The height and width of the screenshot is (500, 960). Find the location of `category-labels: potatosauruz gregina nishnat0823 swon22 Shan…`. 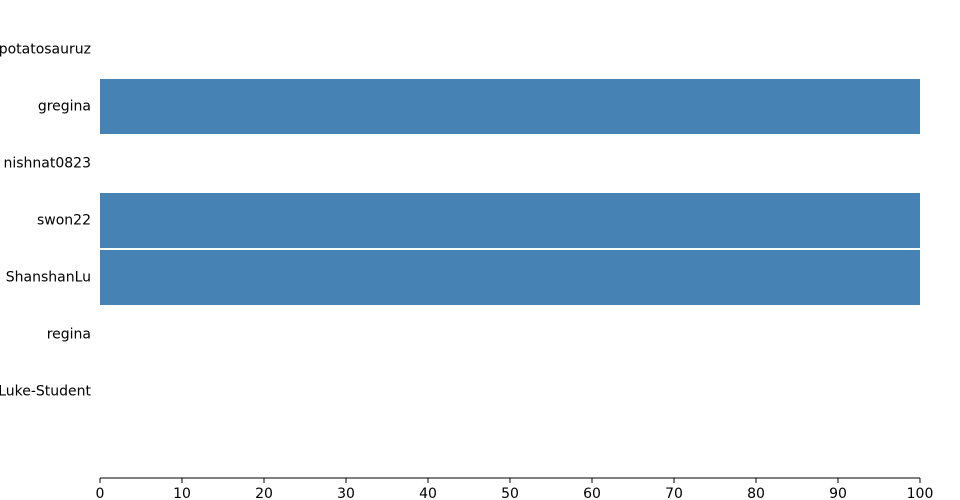

category-labels: potatosauruz gregina nishnat0823 swon22 Shan… is located at coordinates (46, 221).